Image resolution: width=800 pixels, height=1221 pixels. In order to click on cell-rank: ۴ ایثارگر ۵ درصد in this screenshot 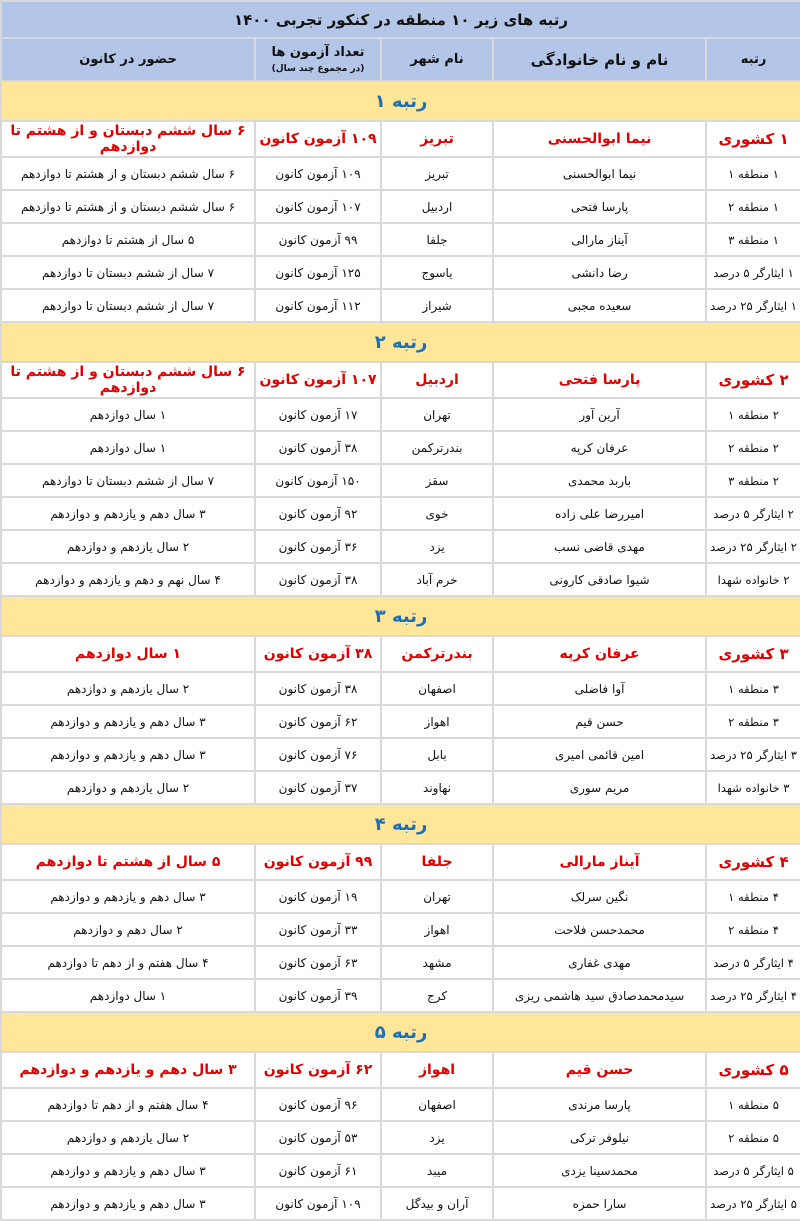, I will do `click(752, 962)`.